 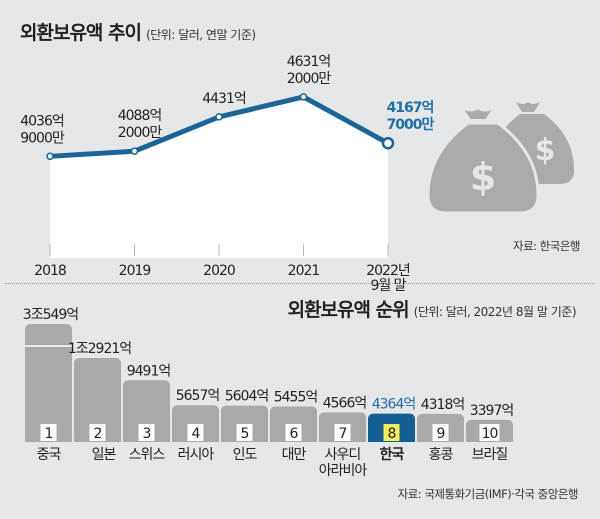 I want to click on data-label: 4431억, so click(x=224, y=99).